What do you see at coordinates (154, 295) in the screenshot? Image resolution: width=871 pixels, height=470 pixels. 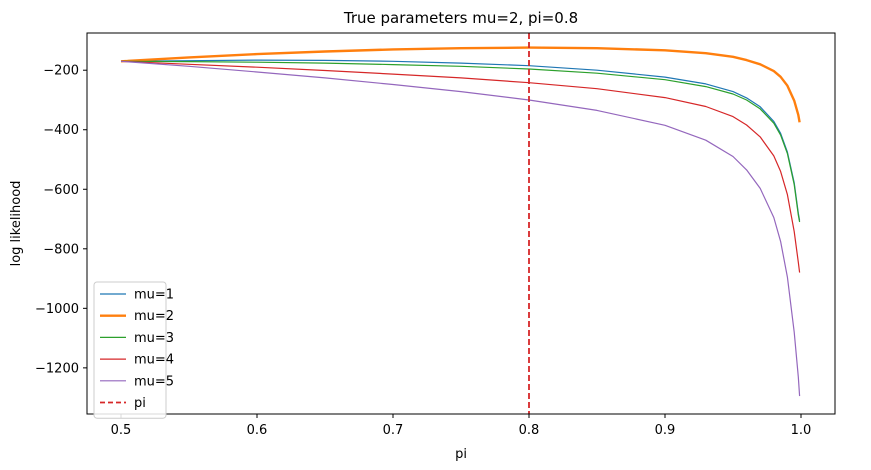 I see `legend-label: mu=1` at bounding box center [154, 295].